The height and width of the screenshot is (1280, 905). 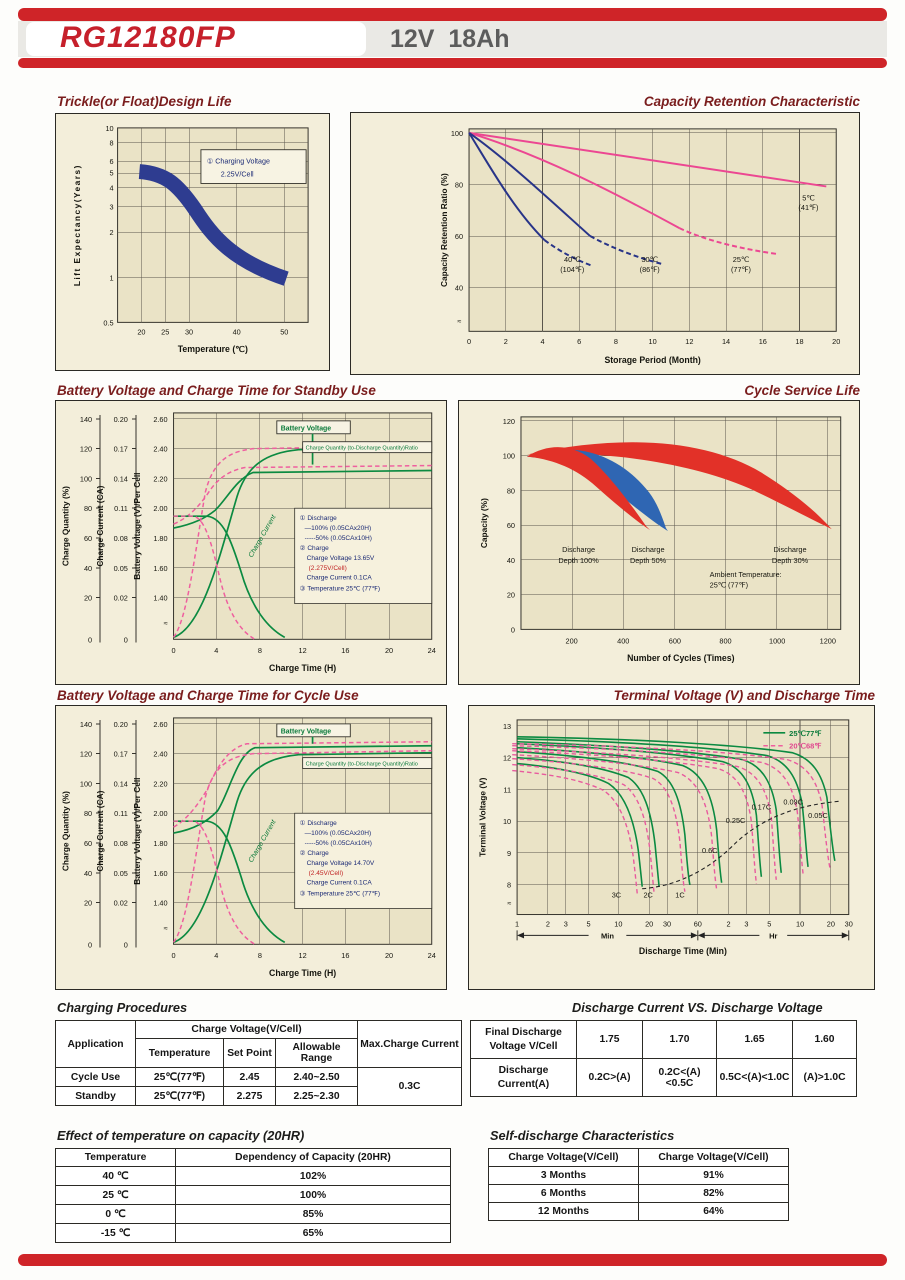 What do you see at coordinates (338, 843) in the screenshot?
I see `svg-text: -----50% (0.05CAx10H)` at bounding box center [338, 843].